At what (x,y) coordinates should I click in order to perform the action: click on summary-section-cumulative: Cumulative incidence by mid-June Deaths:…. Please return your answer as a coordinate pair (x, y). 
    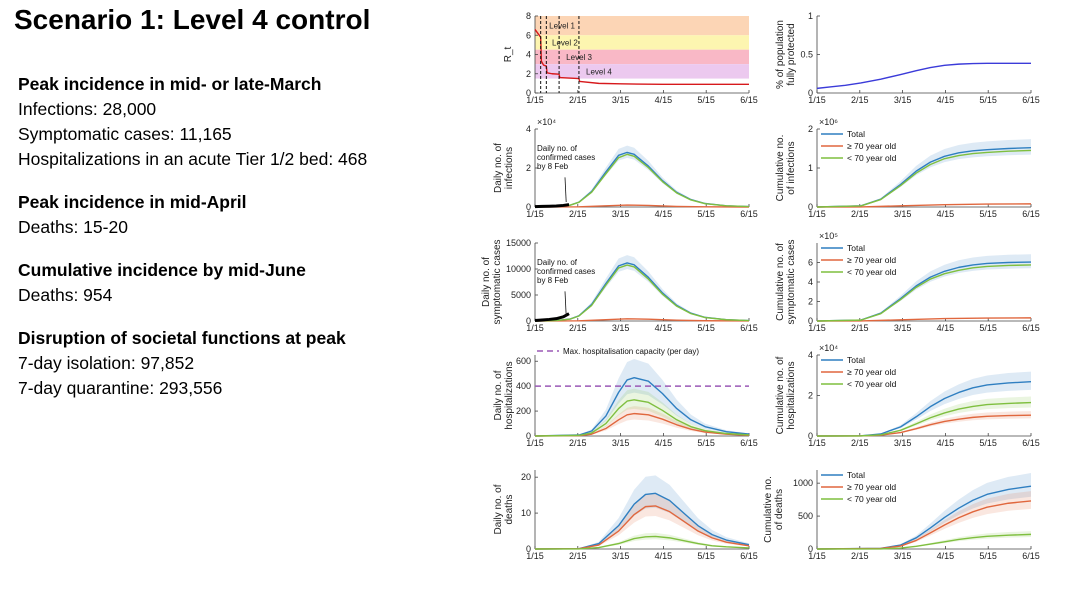
    Looking at the image, I should click on (238, 283).